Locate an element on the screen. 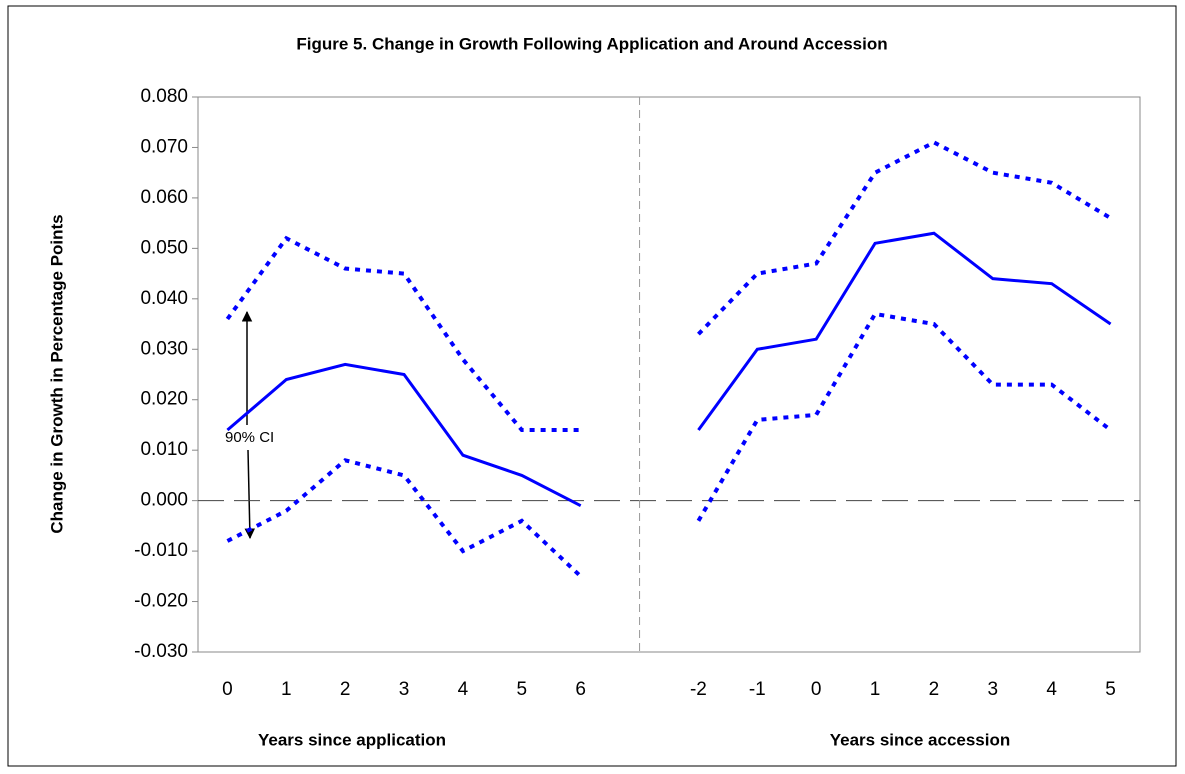 The height and width of the screenshot is (774, 1185). annotation: 90% CI is located at coordinates (249, 437).